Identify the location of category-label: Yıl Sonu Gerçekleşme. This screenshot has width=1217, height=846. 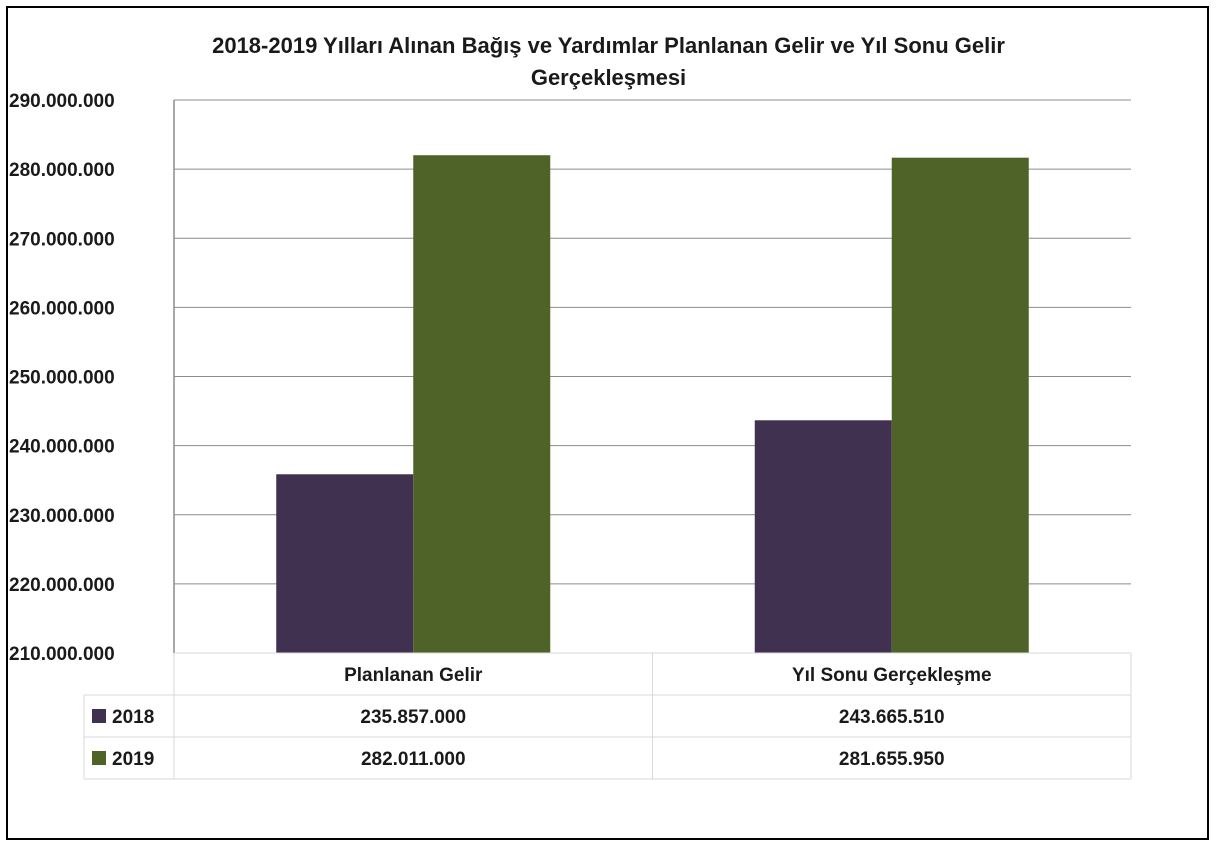
(892, 675).